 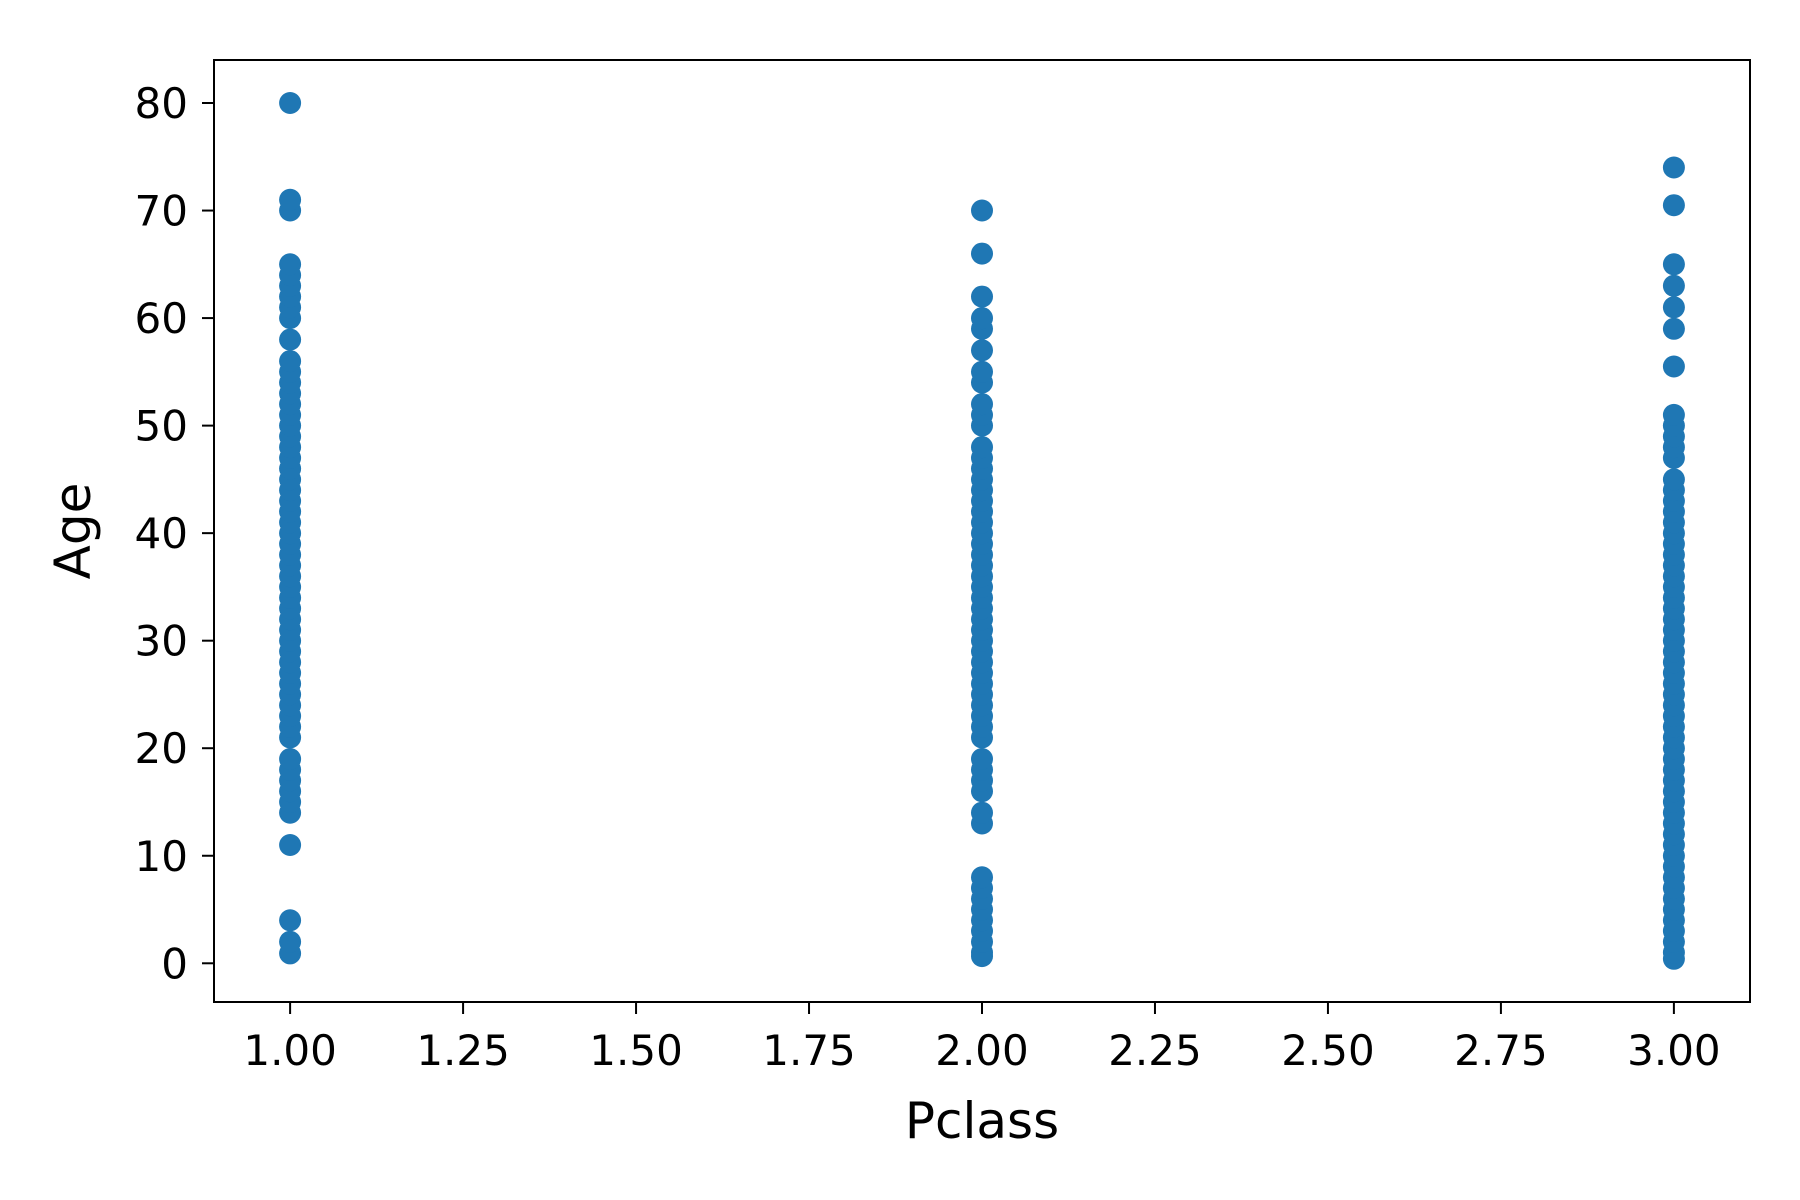 What do you see at coordinates (982, 1050) in the screenshot?
I see `x-tick-label: 2.00` at bounding box center [982, 1050].